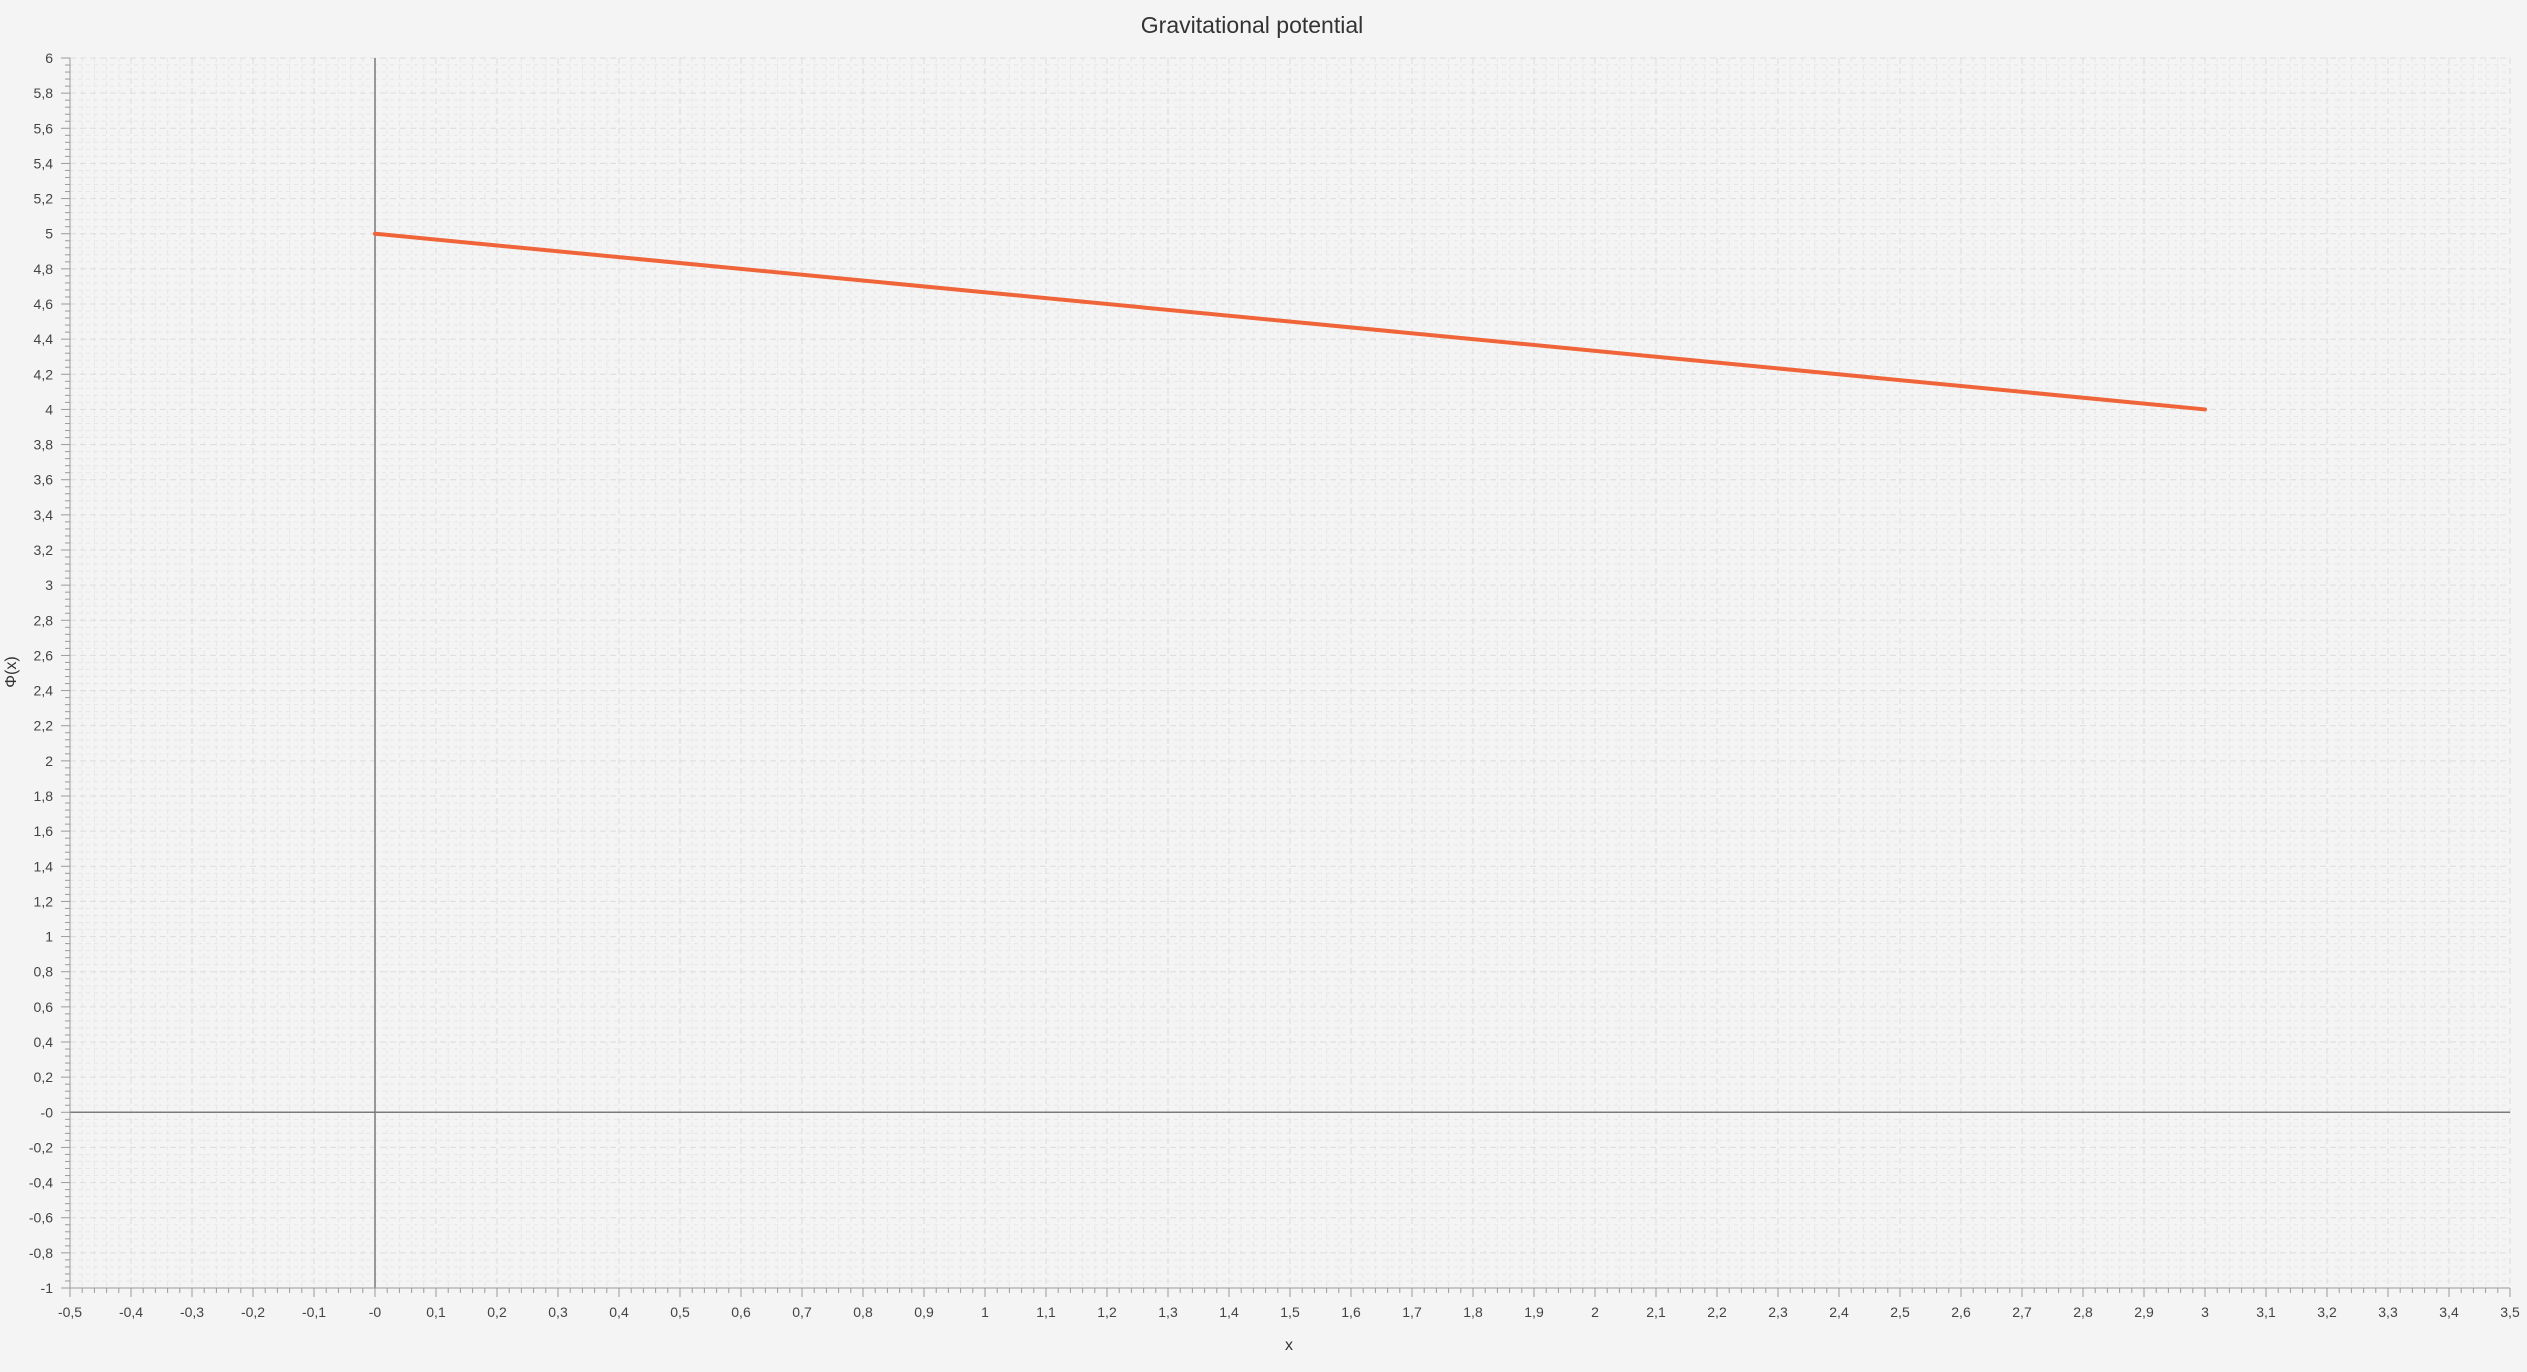  I want to click on x-tick-label: 1,9, so click(1534, 1312).